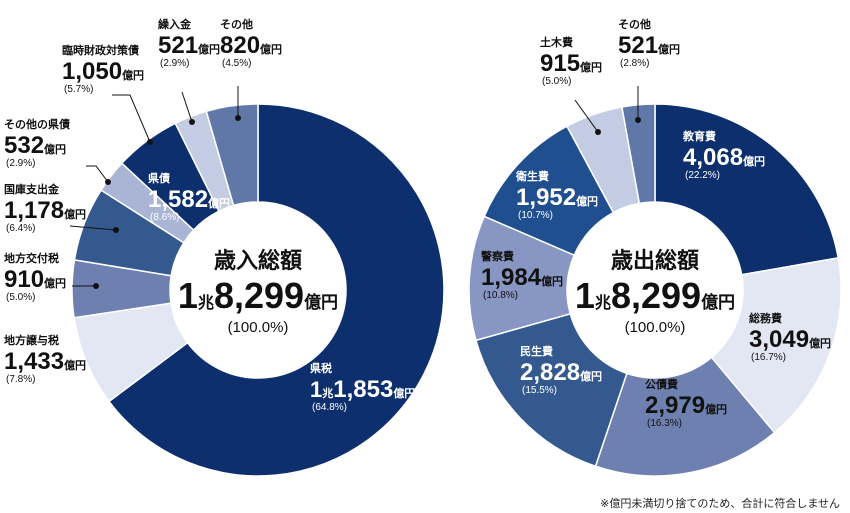  Describe the element at coordinates (556, 42) in the screenshot. I see `doboku-name: 土木費` at that location.